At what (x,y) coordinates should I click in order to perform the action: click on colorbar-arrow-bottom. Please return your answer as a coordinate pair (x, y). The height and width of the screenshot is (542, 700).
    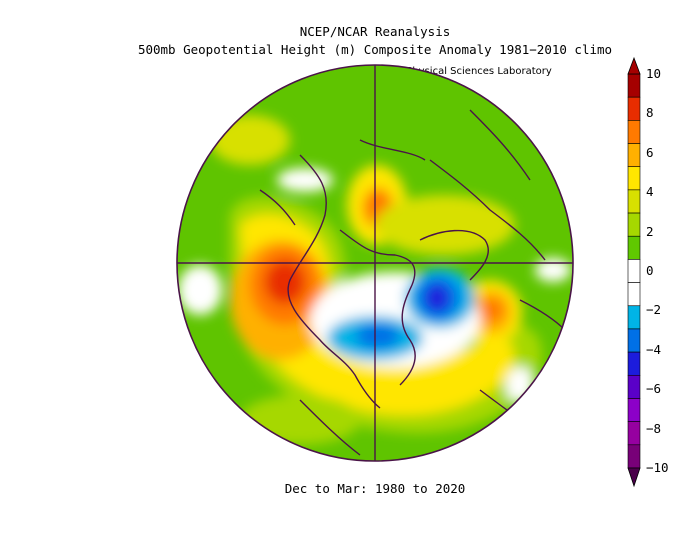
    Looking at the image, I should click on (634, 477).